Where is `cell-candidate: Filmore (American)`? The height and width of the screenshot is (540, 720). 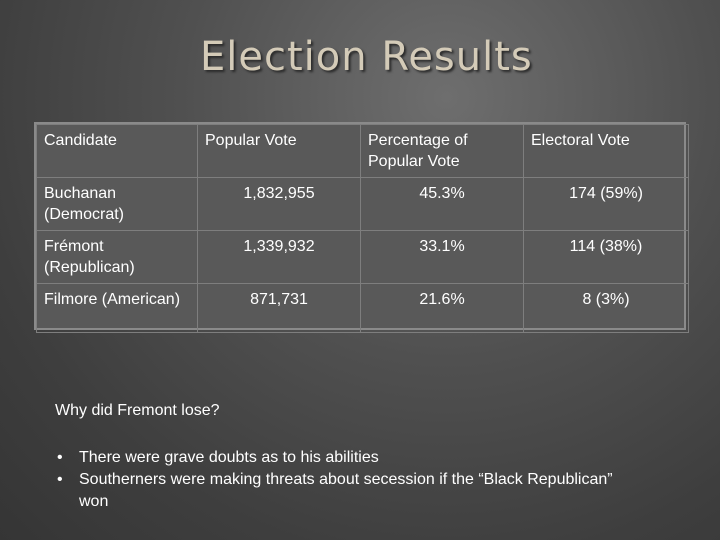 cell-candidate: Filmore (American) is located at coordinates (117, 308).